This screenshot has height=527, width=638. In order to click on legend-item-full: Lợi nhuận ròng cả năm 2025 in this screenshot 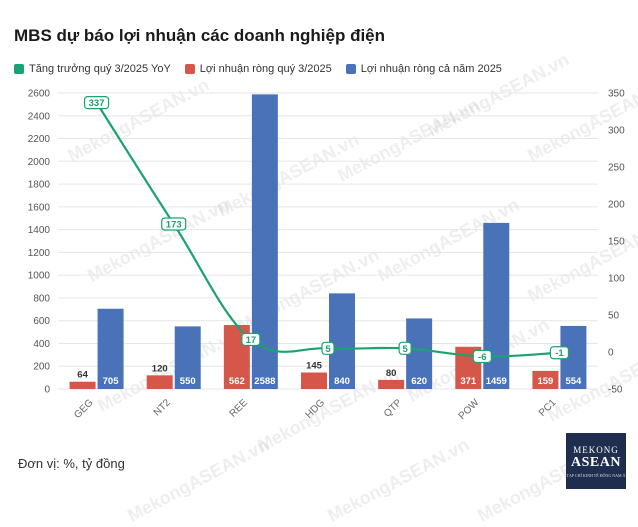, I will do `click(423, 69)`.